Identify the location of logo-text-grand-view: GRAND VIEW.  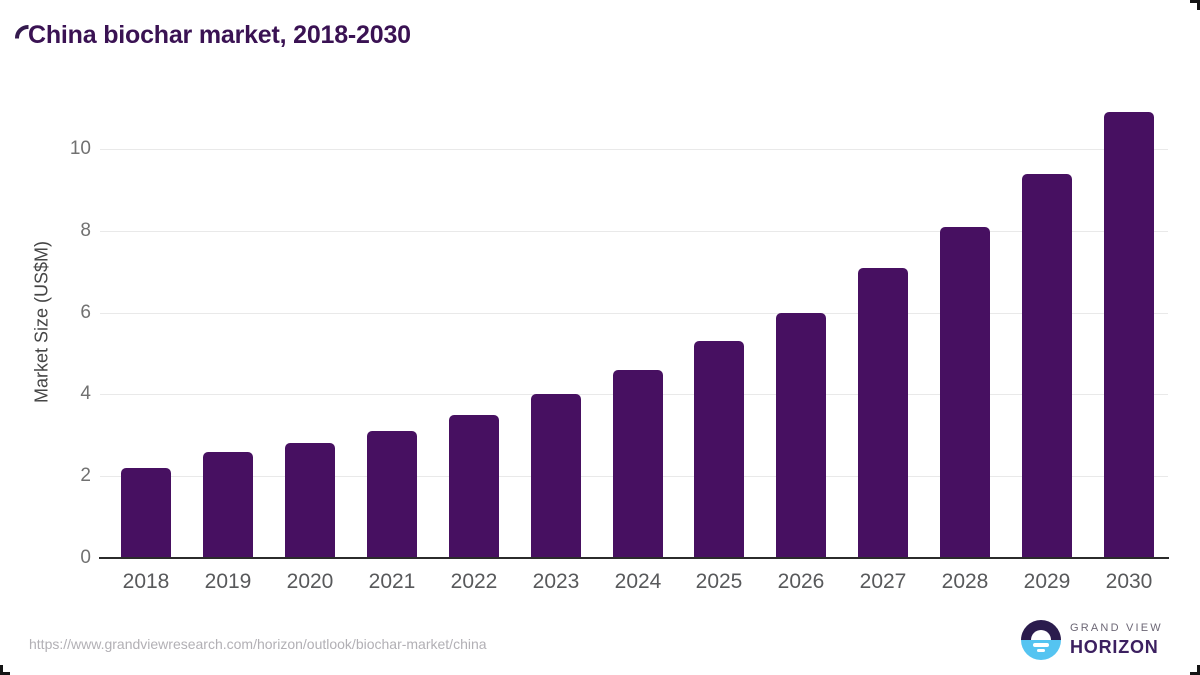
(1116, 628).